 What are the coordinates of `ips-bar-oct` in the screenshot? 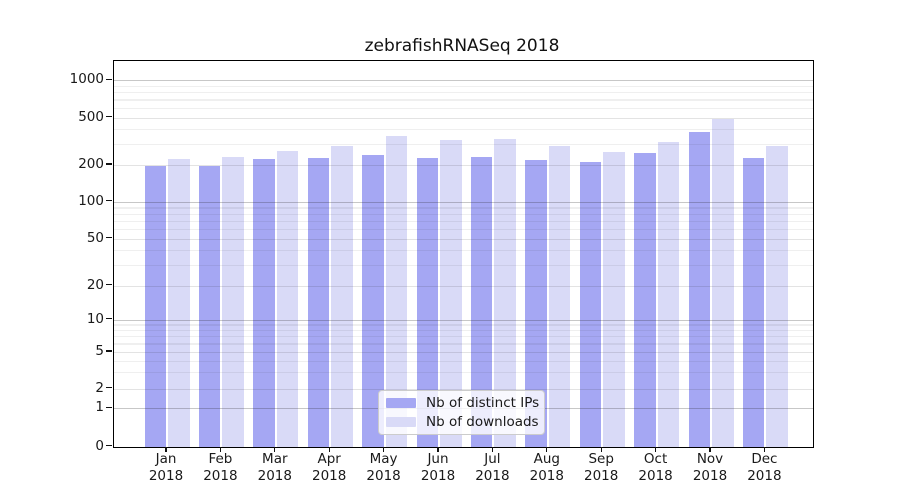 It's located at (645, 300).